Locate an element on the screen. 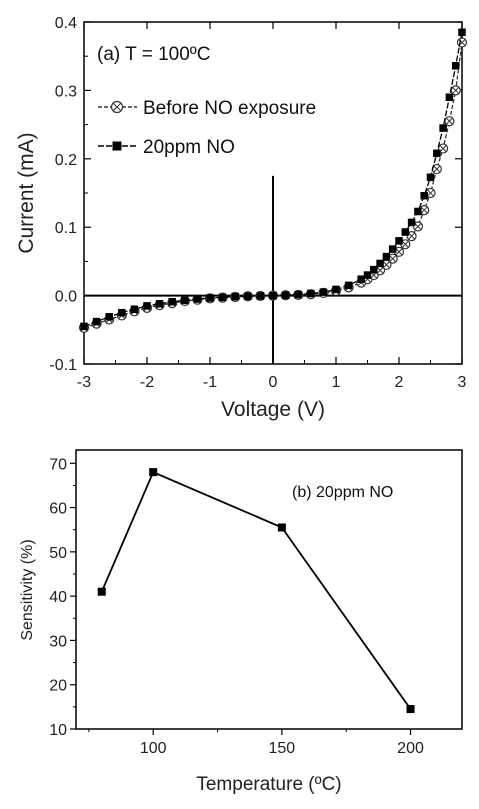  y-tick-label: 60 is located at coordinates (58, 509).